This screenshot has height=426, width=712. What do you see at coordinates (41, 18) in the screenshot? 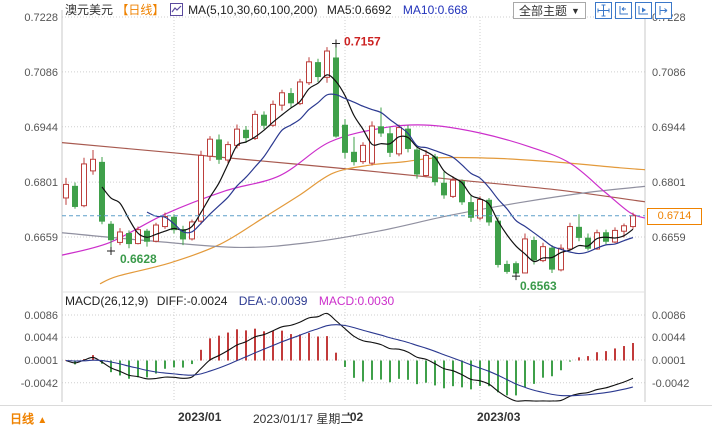
I see `svg-text: 0.7228` at bounding box center [41, 18].